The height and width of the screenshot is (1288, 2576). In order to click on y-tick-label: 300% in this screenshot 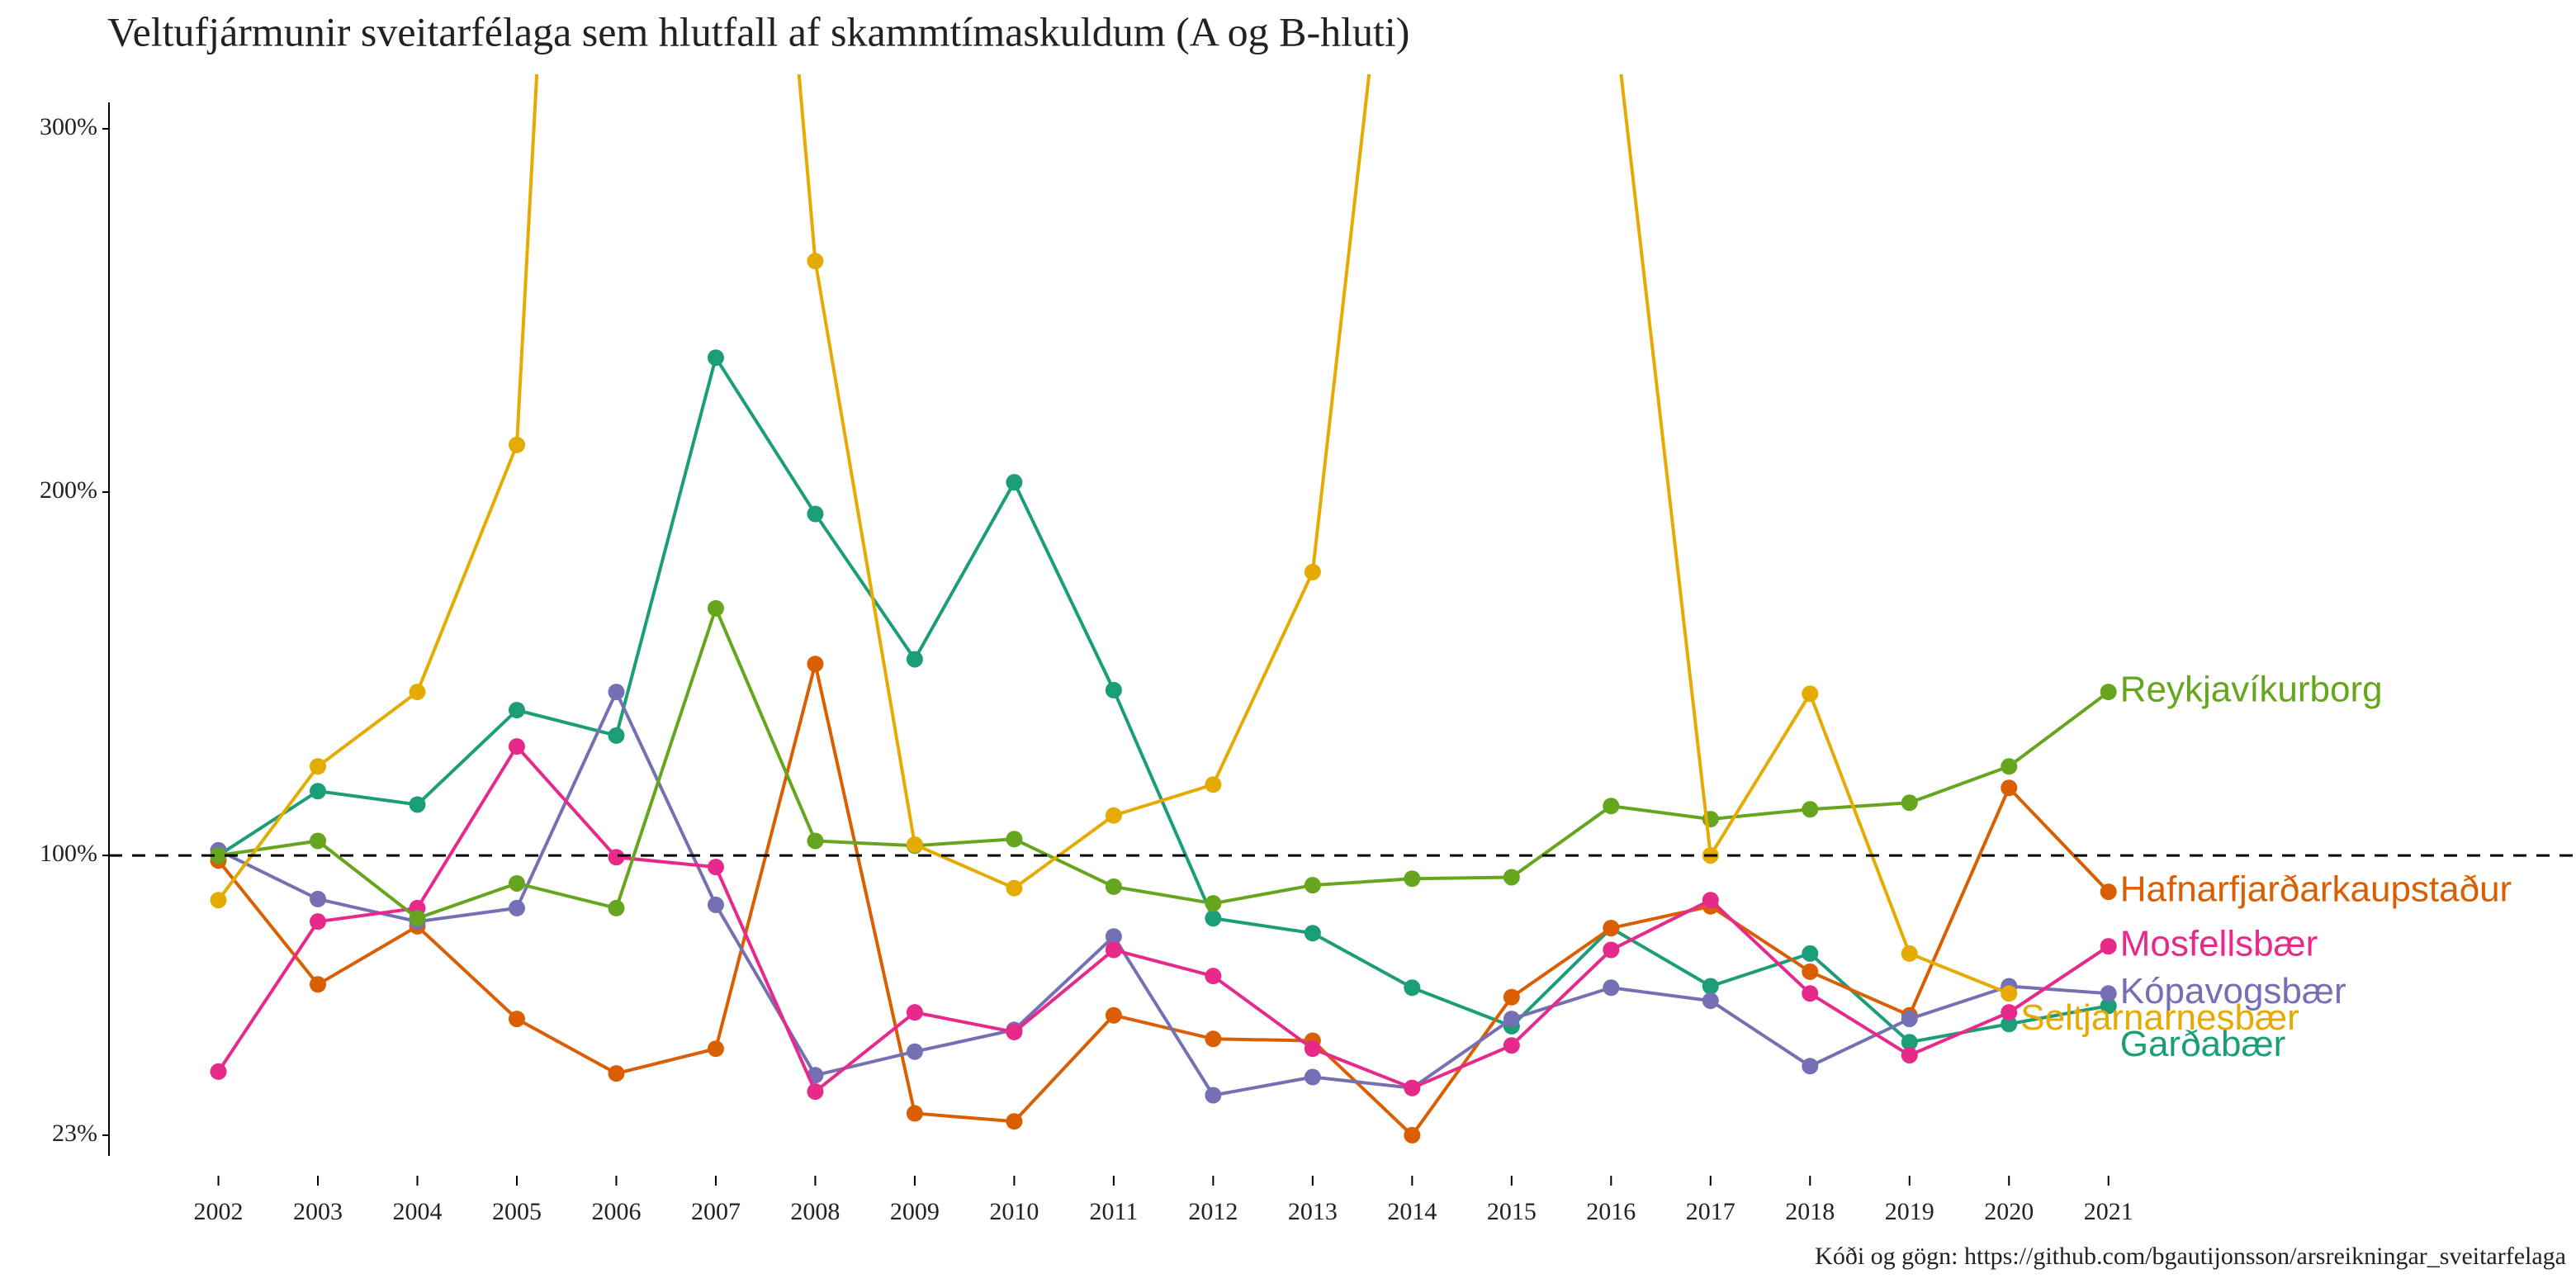, I will do `click(68, 126)`.